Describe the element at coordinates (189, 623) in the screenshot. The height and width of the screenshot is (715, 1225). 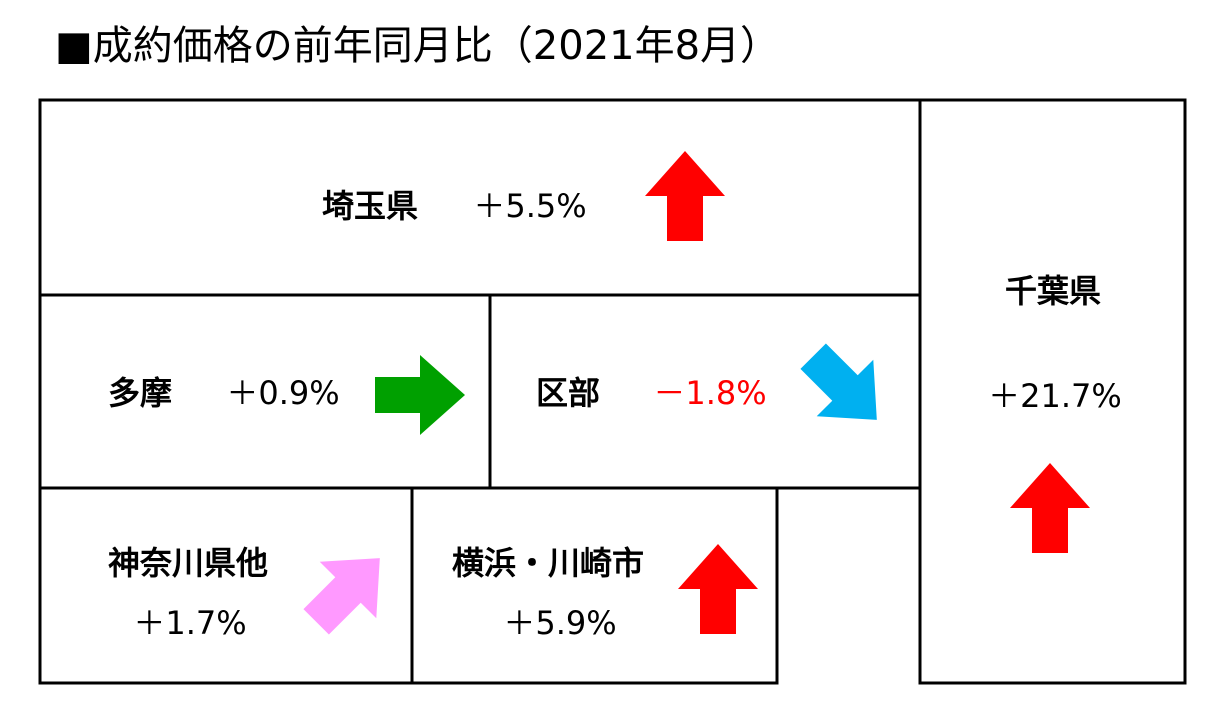
I see `region-change: ＋1.7%` at that location.